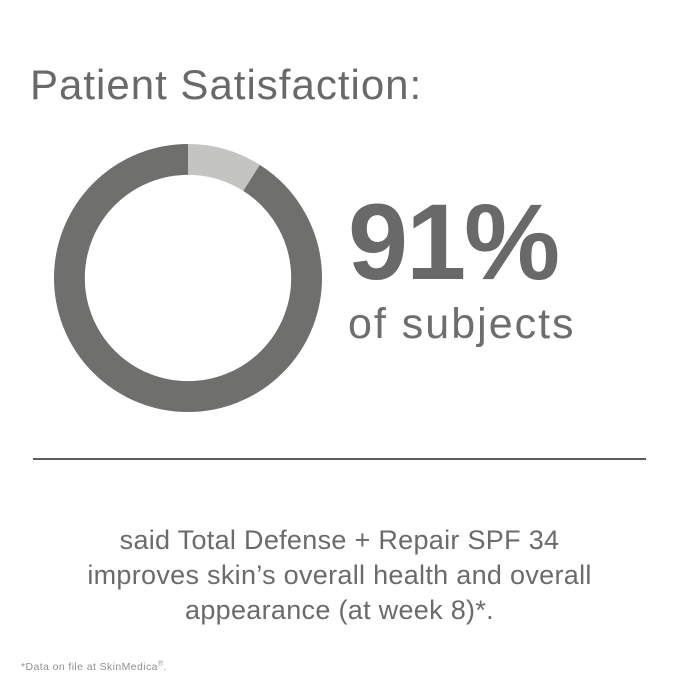 This screenshot has width=679, height=679. What do you see at coordinates (339, 610) in the screenshot?
I see `claim-line-3: appearance (at week 8)*.` at bounding box center [339, 610].